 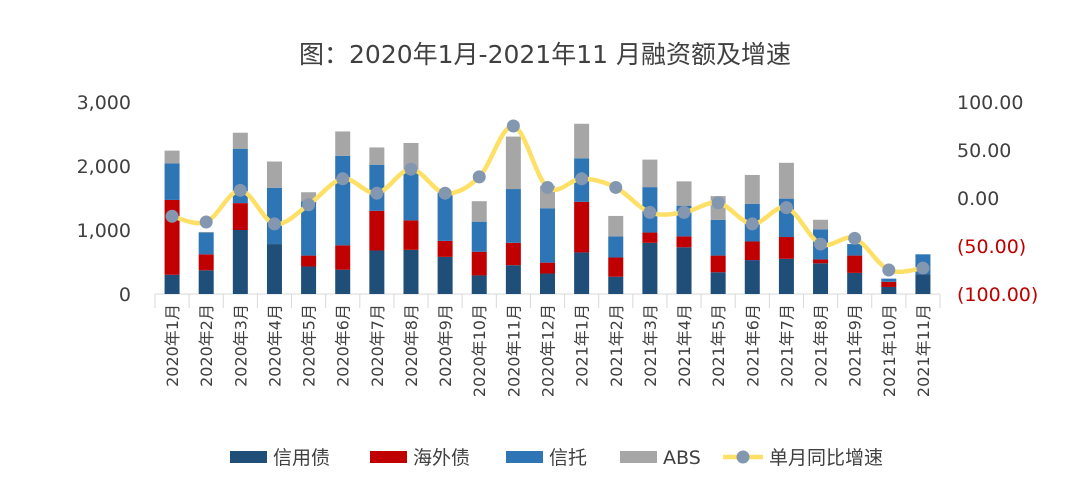 I want to click on x-tick-label: 2020年5月, so click(x=309, y=345).